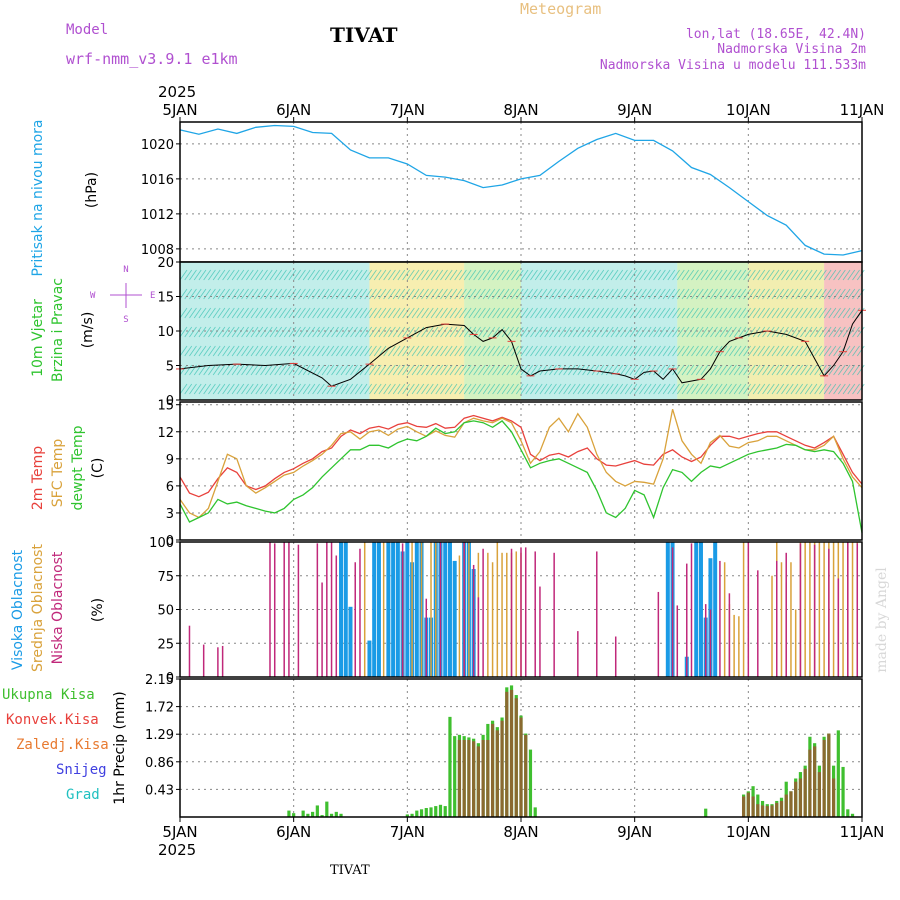  I want to click on year-top: 2025, so click(177, 92).